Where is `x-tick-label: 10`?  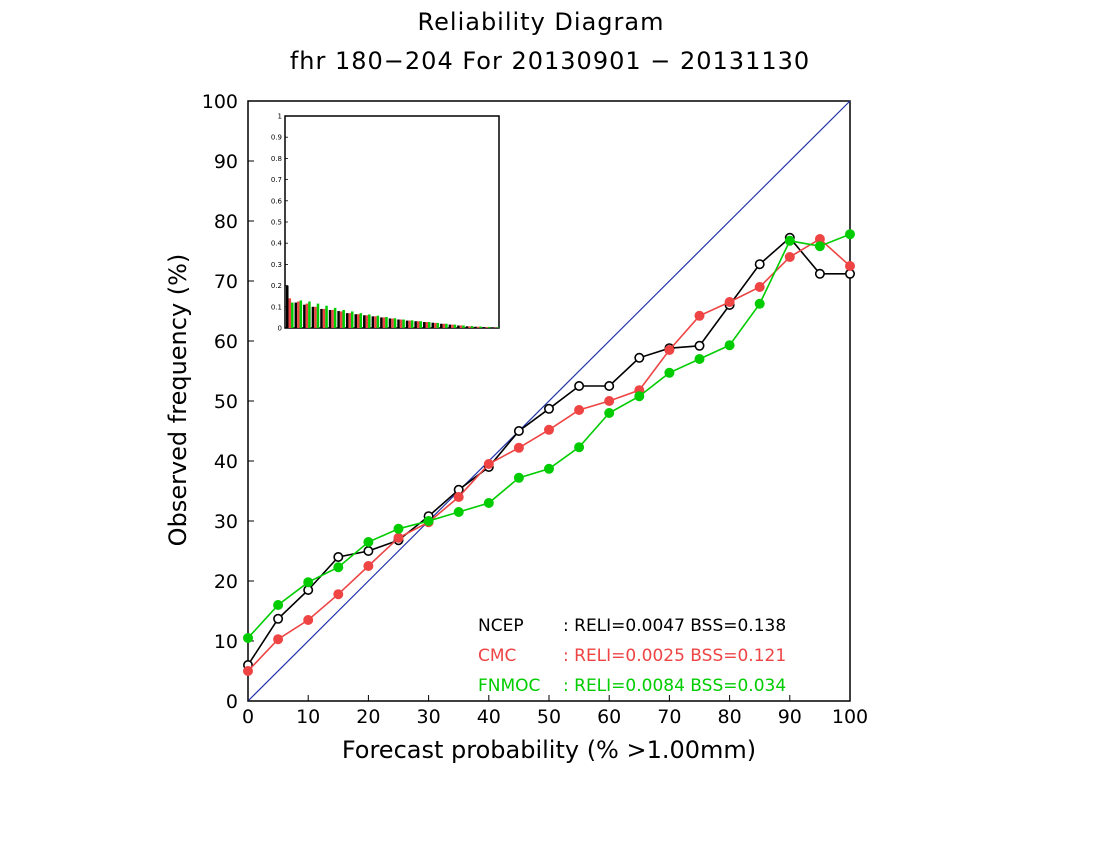
x-tick-label: 10 is located at coordinates (308, 717).